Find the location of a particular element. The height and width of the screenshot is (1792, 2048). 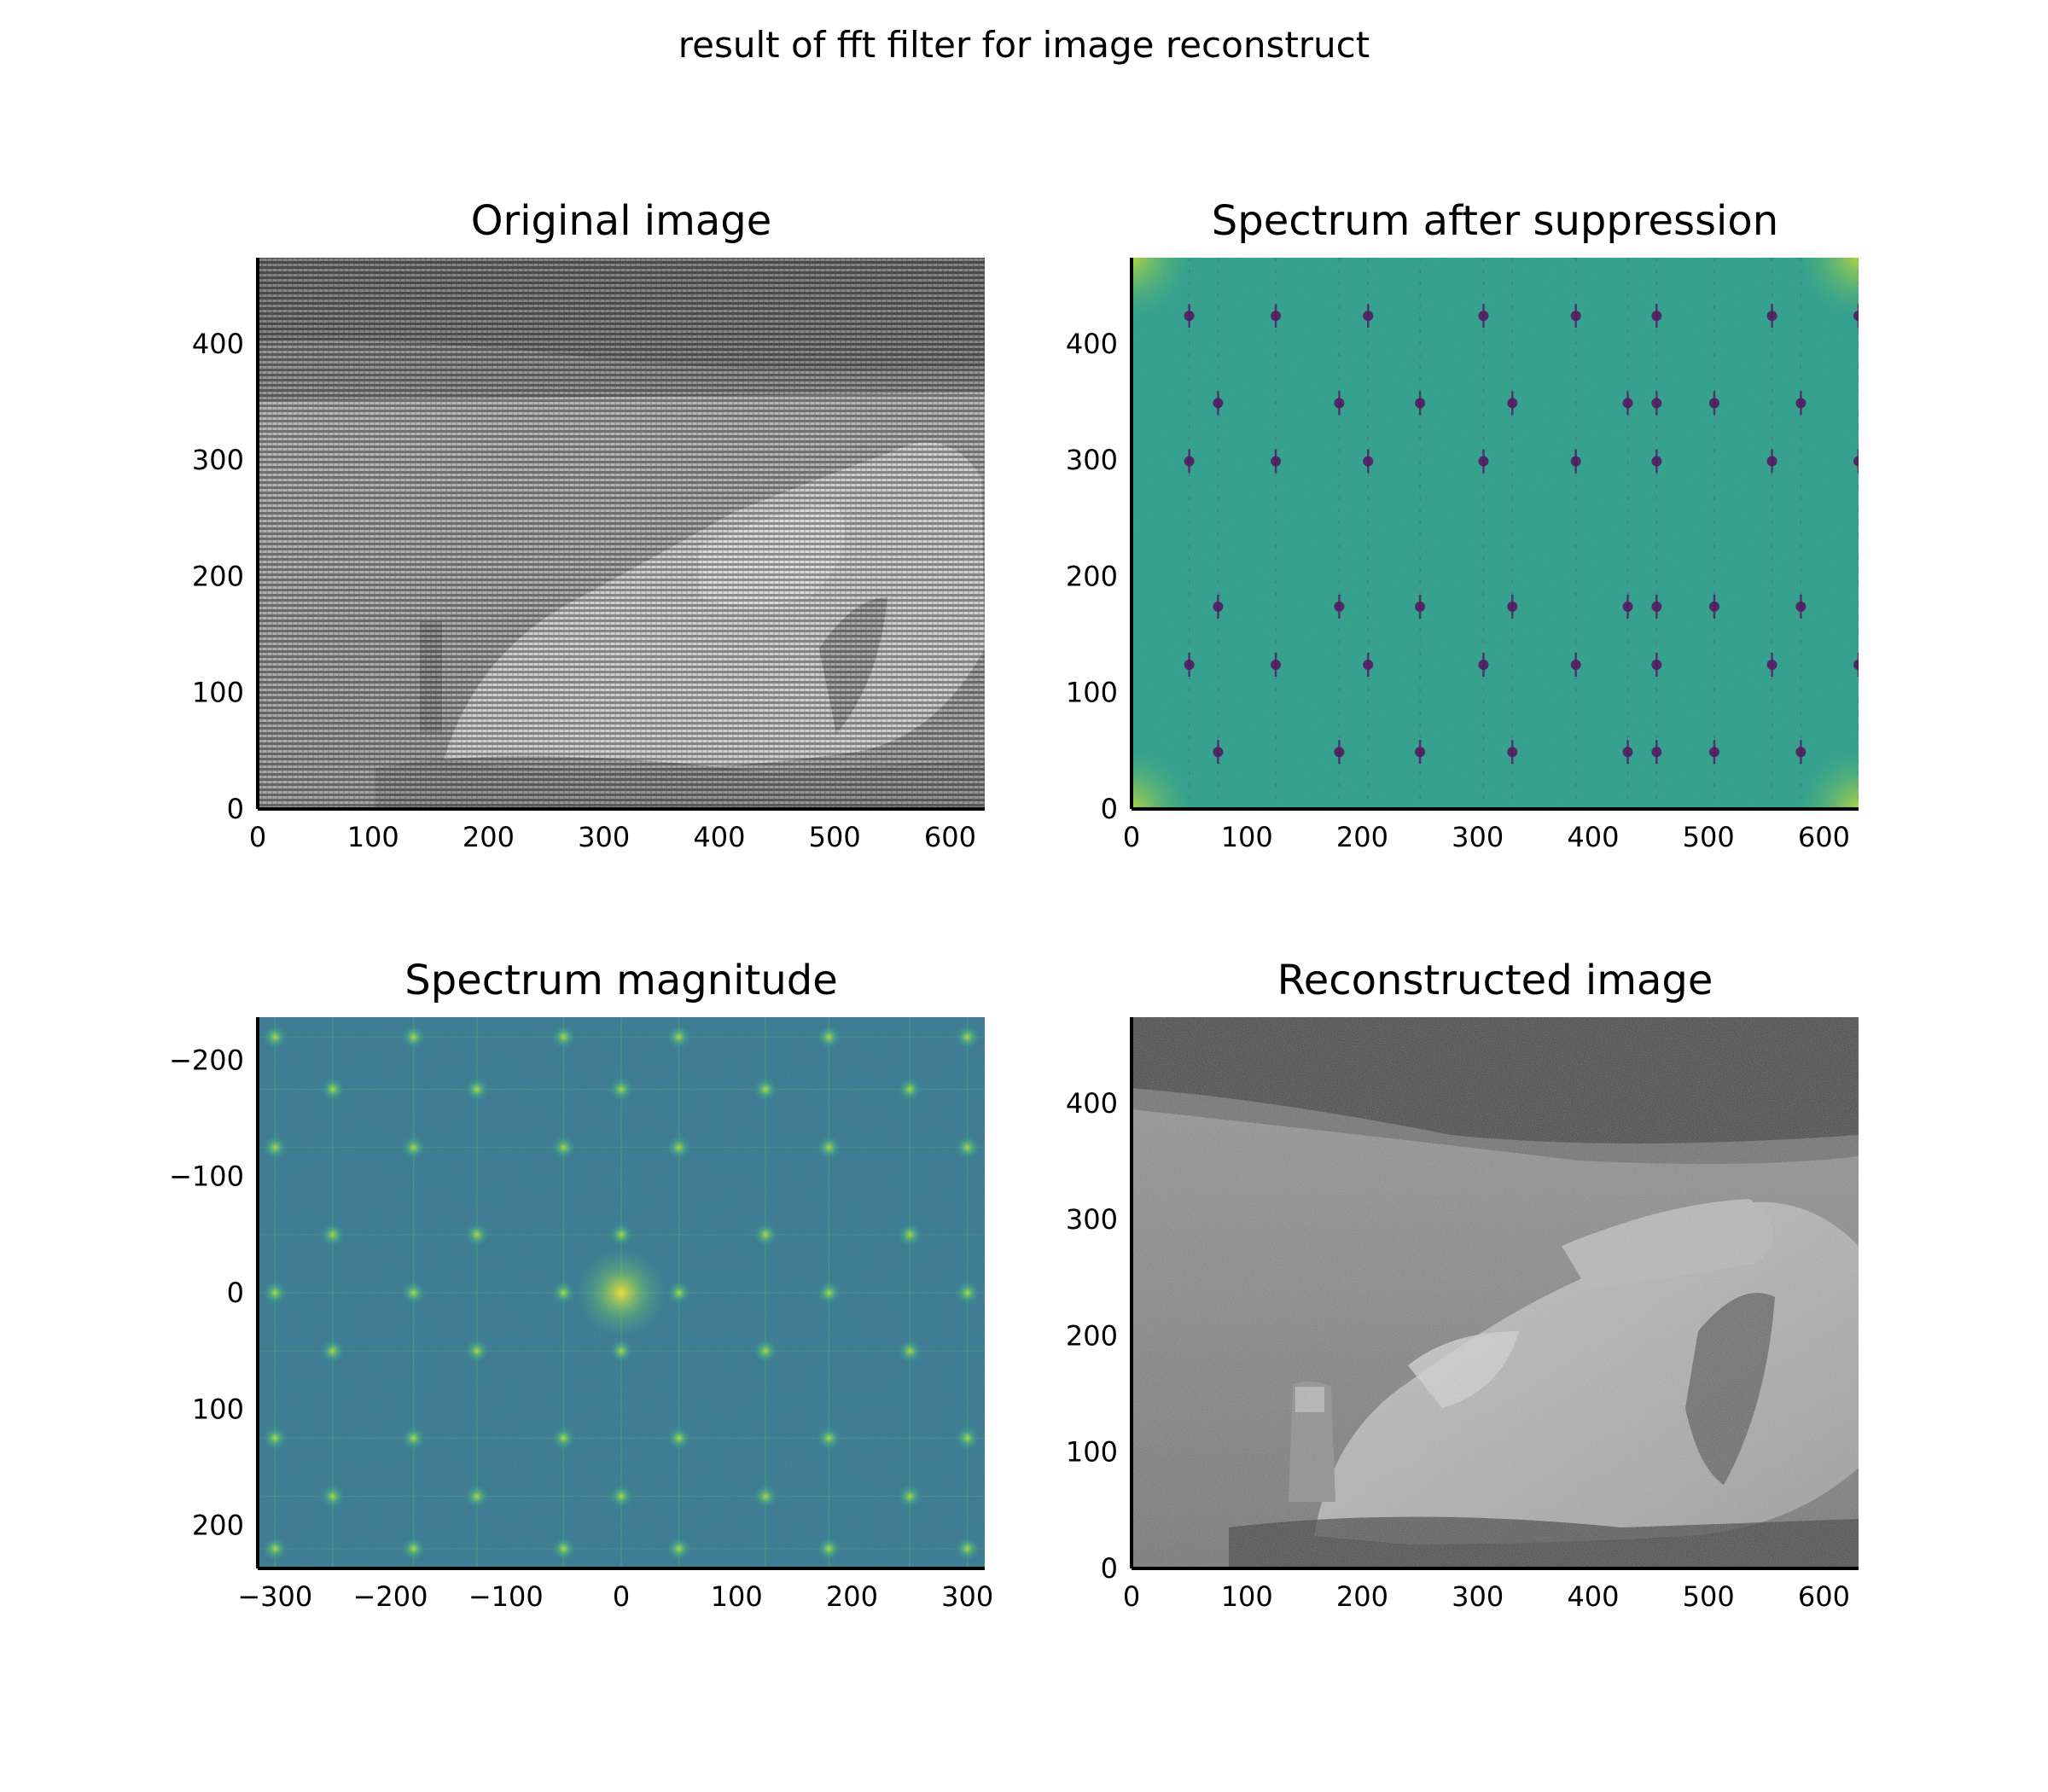

x-tick-label: −100 is located at coordinates (506, 1596).